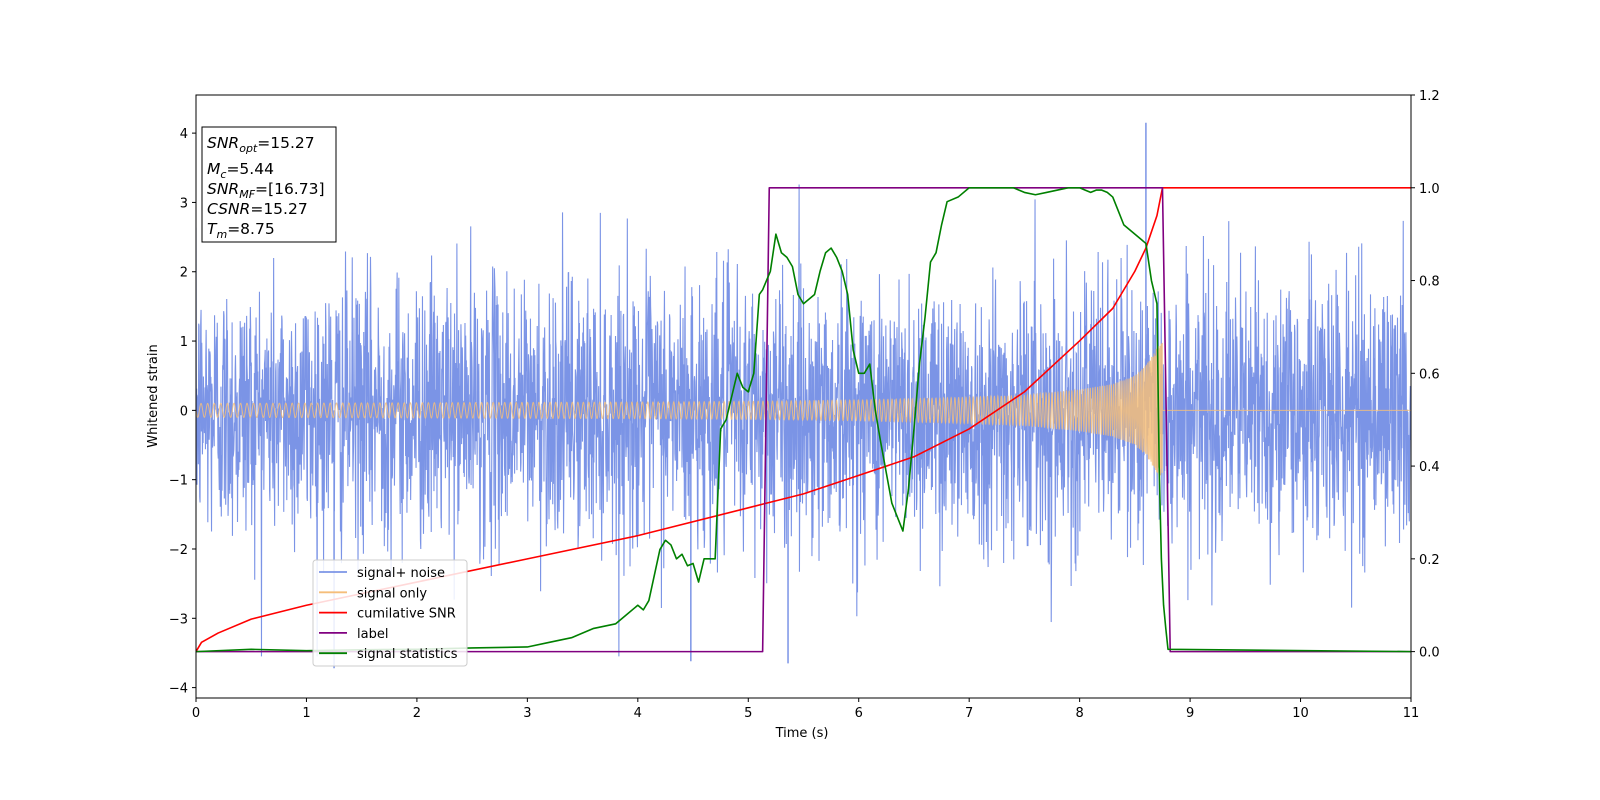  I want to click on series-signal-only, so click(803, 409).